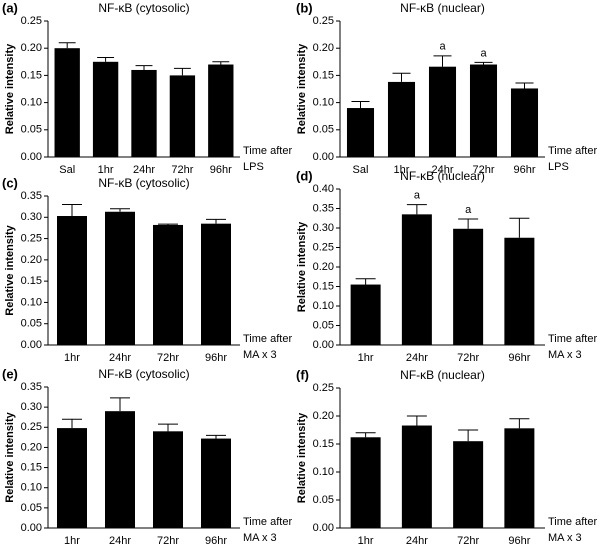 The image size is (605, 544). Describe the element at coordinates (323, 189) in the screenshot. I see `y-tick-label: 0.40` at that location.